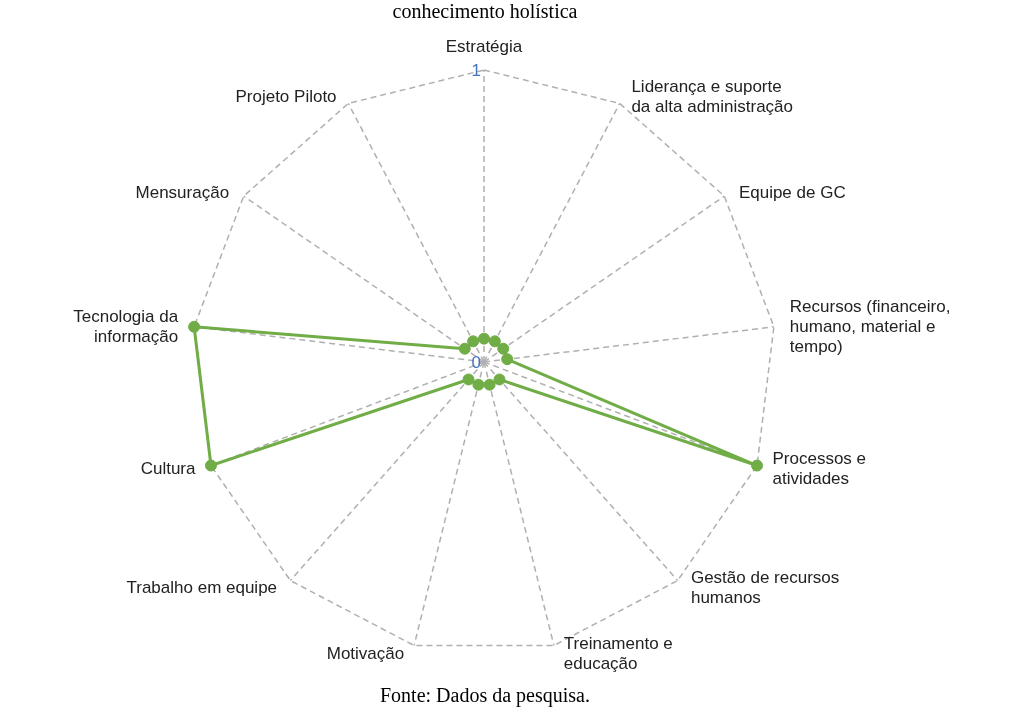  Describe the element at coordinates (618, 654) in the screenshot. I see `spoke-label: Treinamento e educação` at that location.